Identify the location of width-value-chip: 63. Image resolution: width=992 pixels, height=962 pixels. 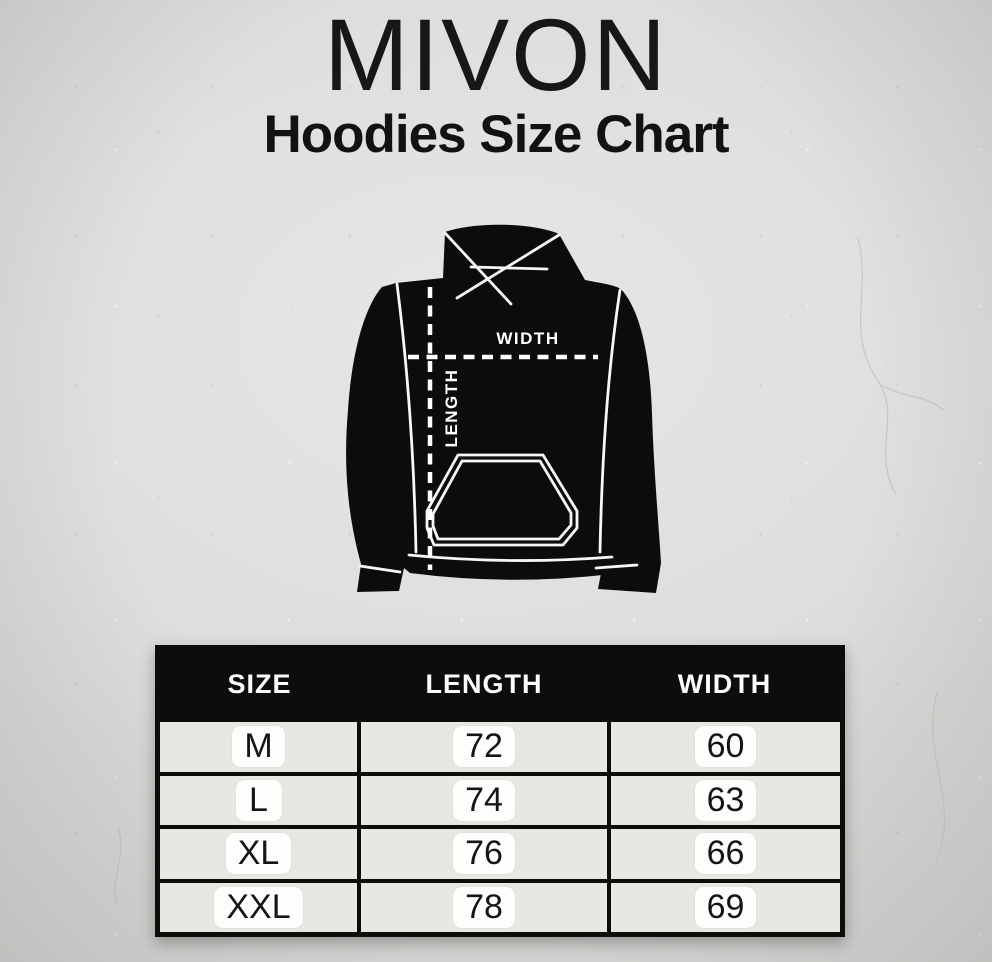
(725, 800).